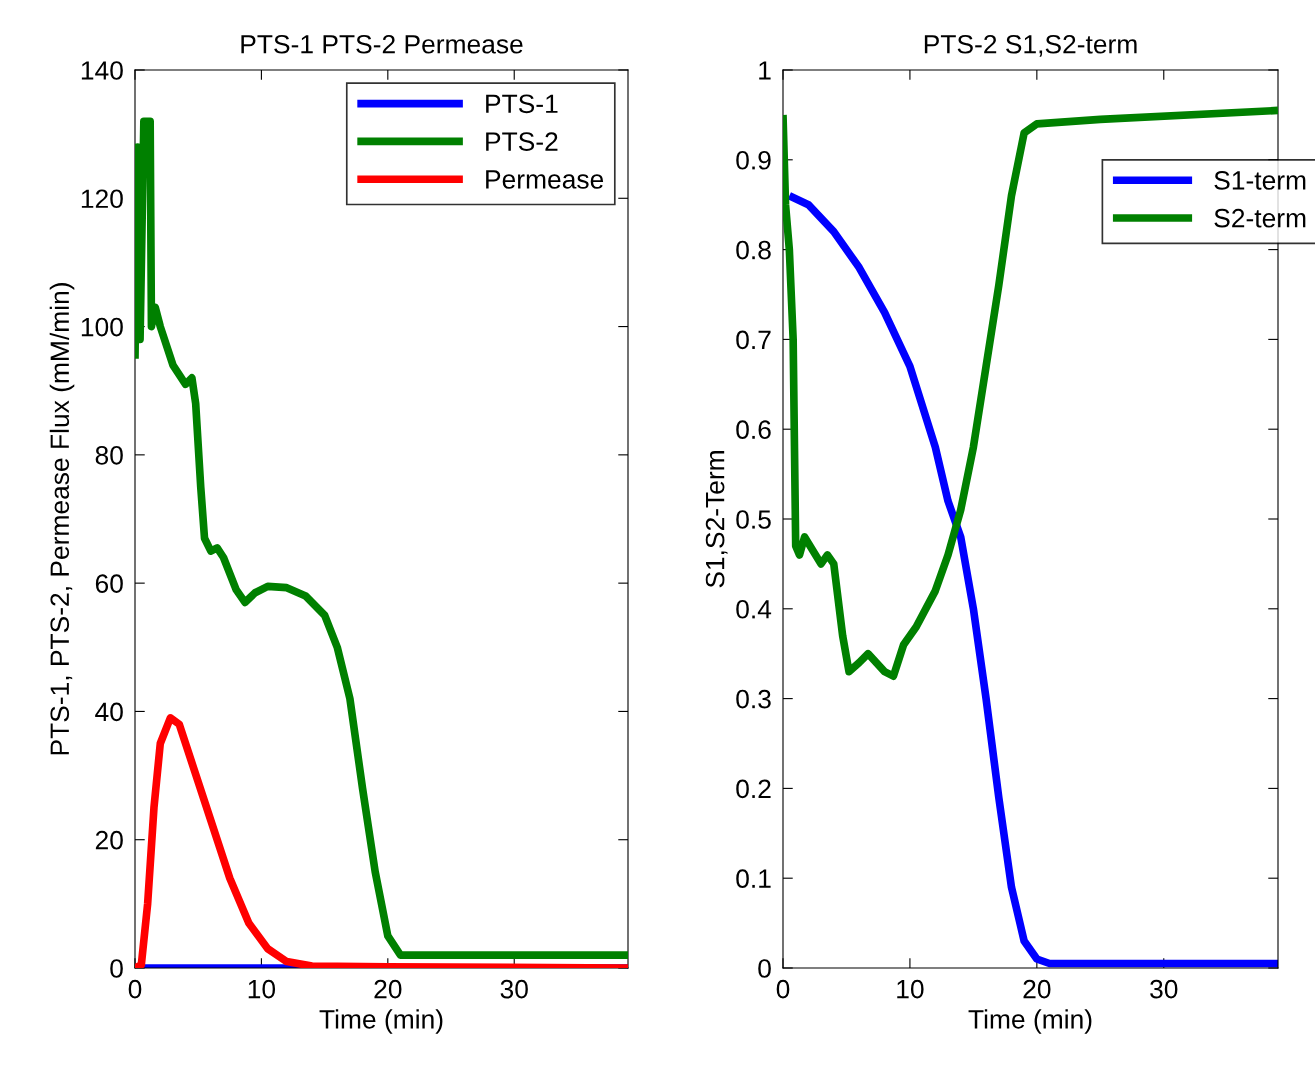 The image size is (1315, 1066). Describe the element at coordinates (522, 104) in the screenshot. I see `legend-label: PTS-1` at that location.